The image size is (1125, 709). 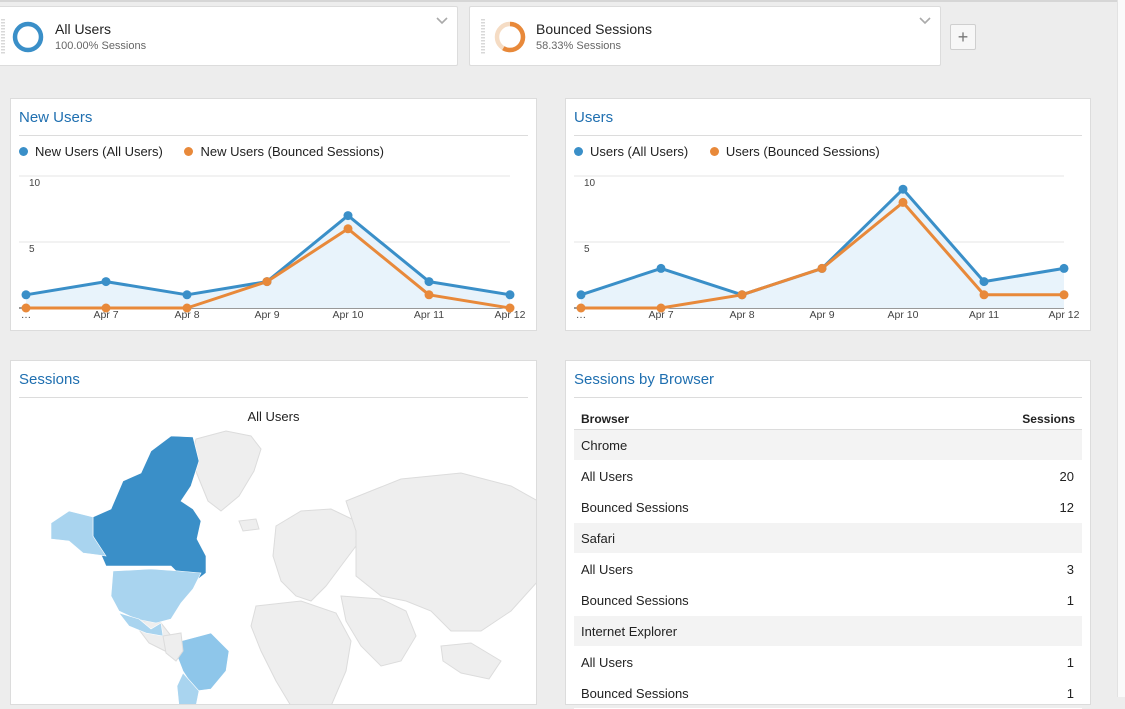 I want to click on map-region-asia, so click(x=440, y=552).